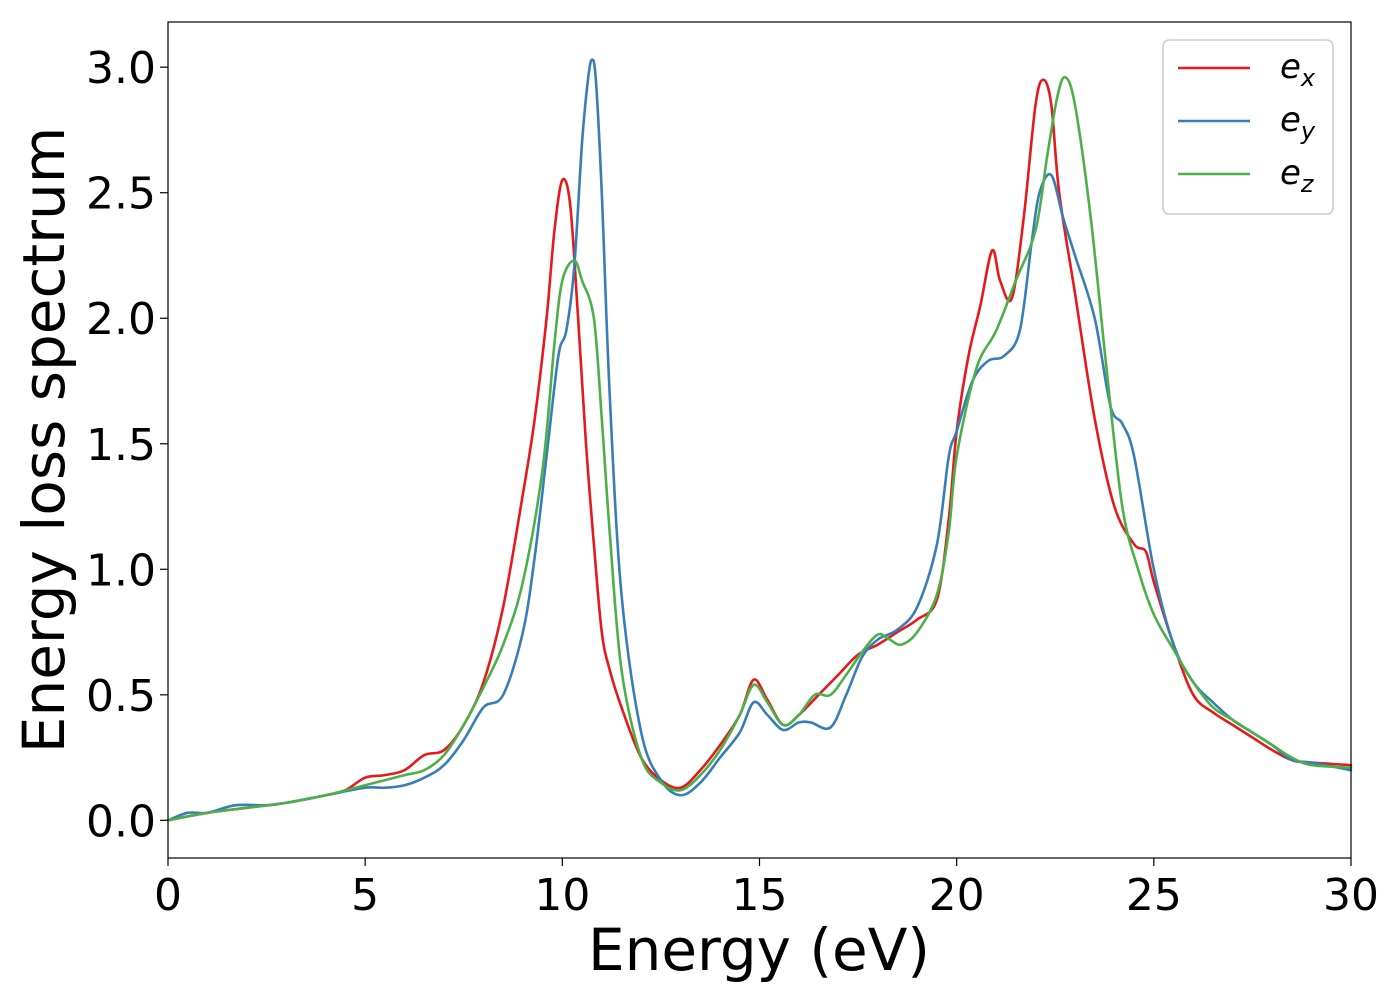 The image size is (1400, 1000). I want to click on legend-label-ex: ex, so click(1298, 69).